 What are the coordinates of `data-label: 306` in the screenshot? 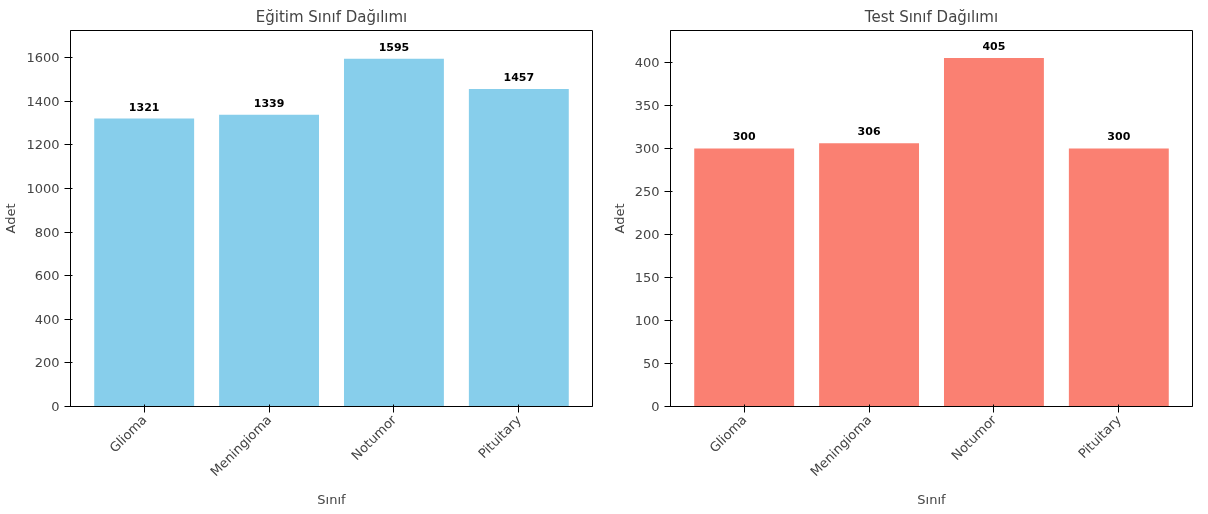 It's located at (869, 132).